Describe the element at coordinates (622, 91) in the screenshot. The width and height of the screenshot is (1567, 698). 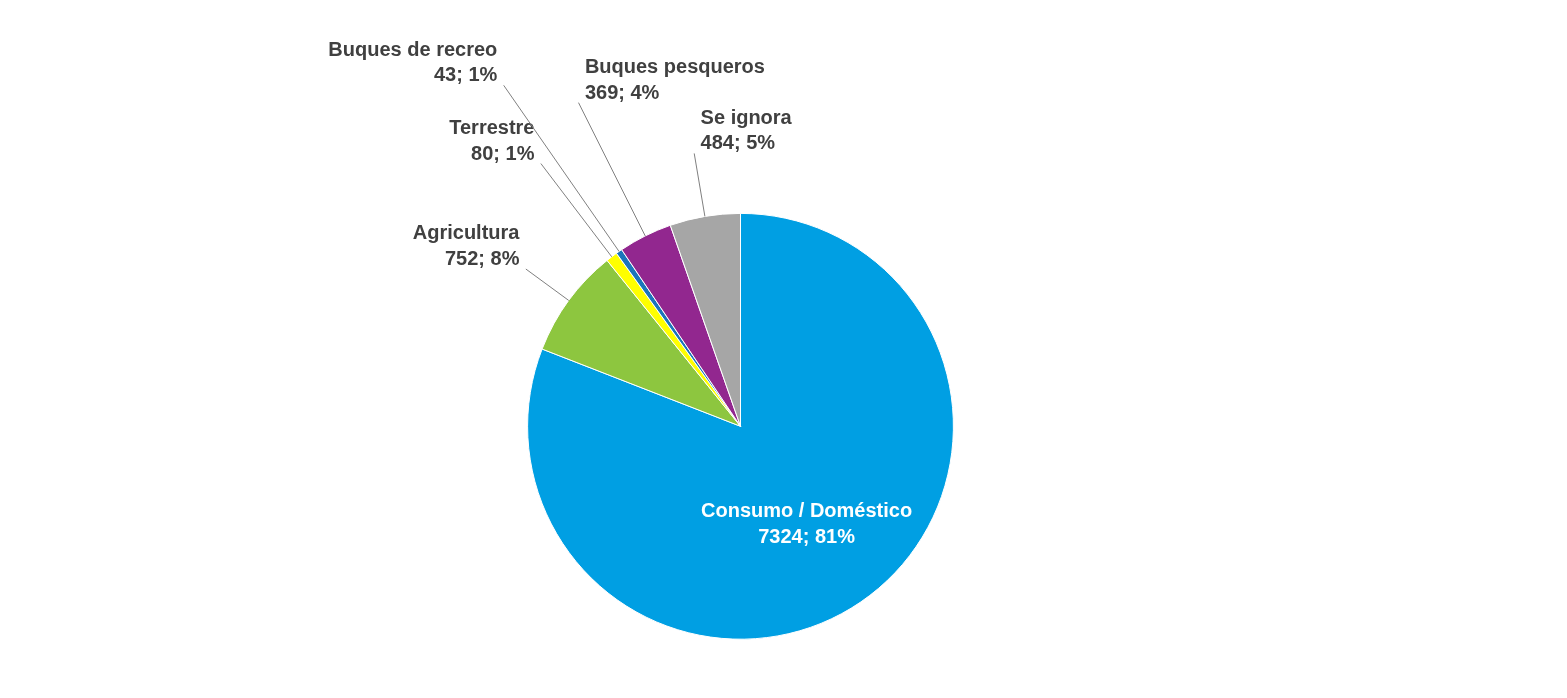
I see `data-label: 369; 4%` at that location.